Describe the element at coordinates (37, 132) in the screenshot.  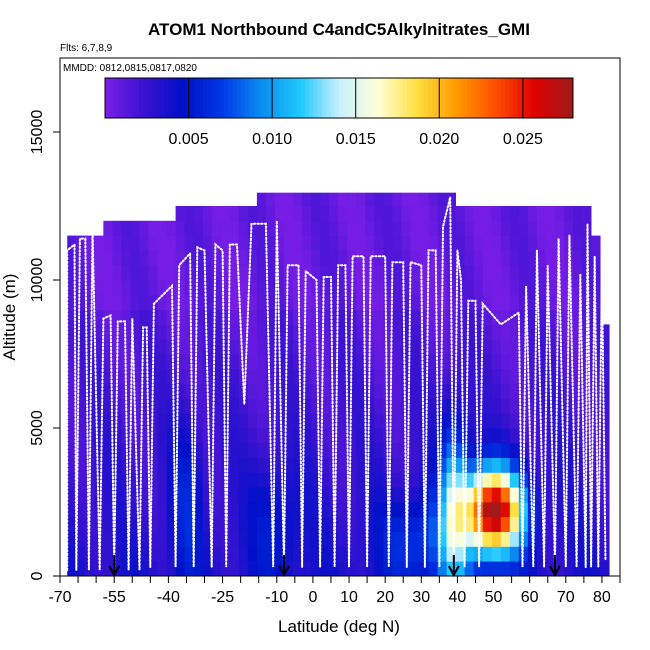
I see `y-tick-label: 15000` at that location.